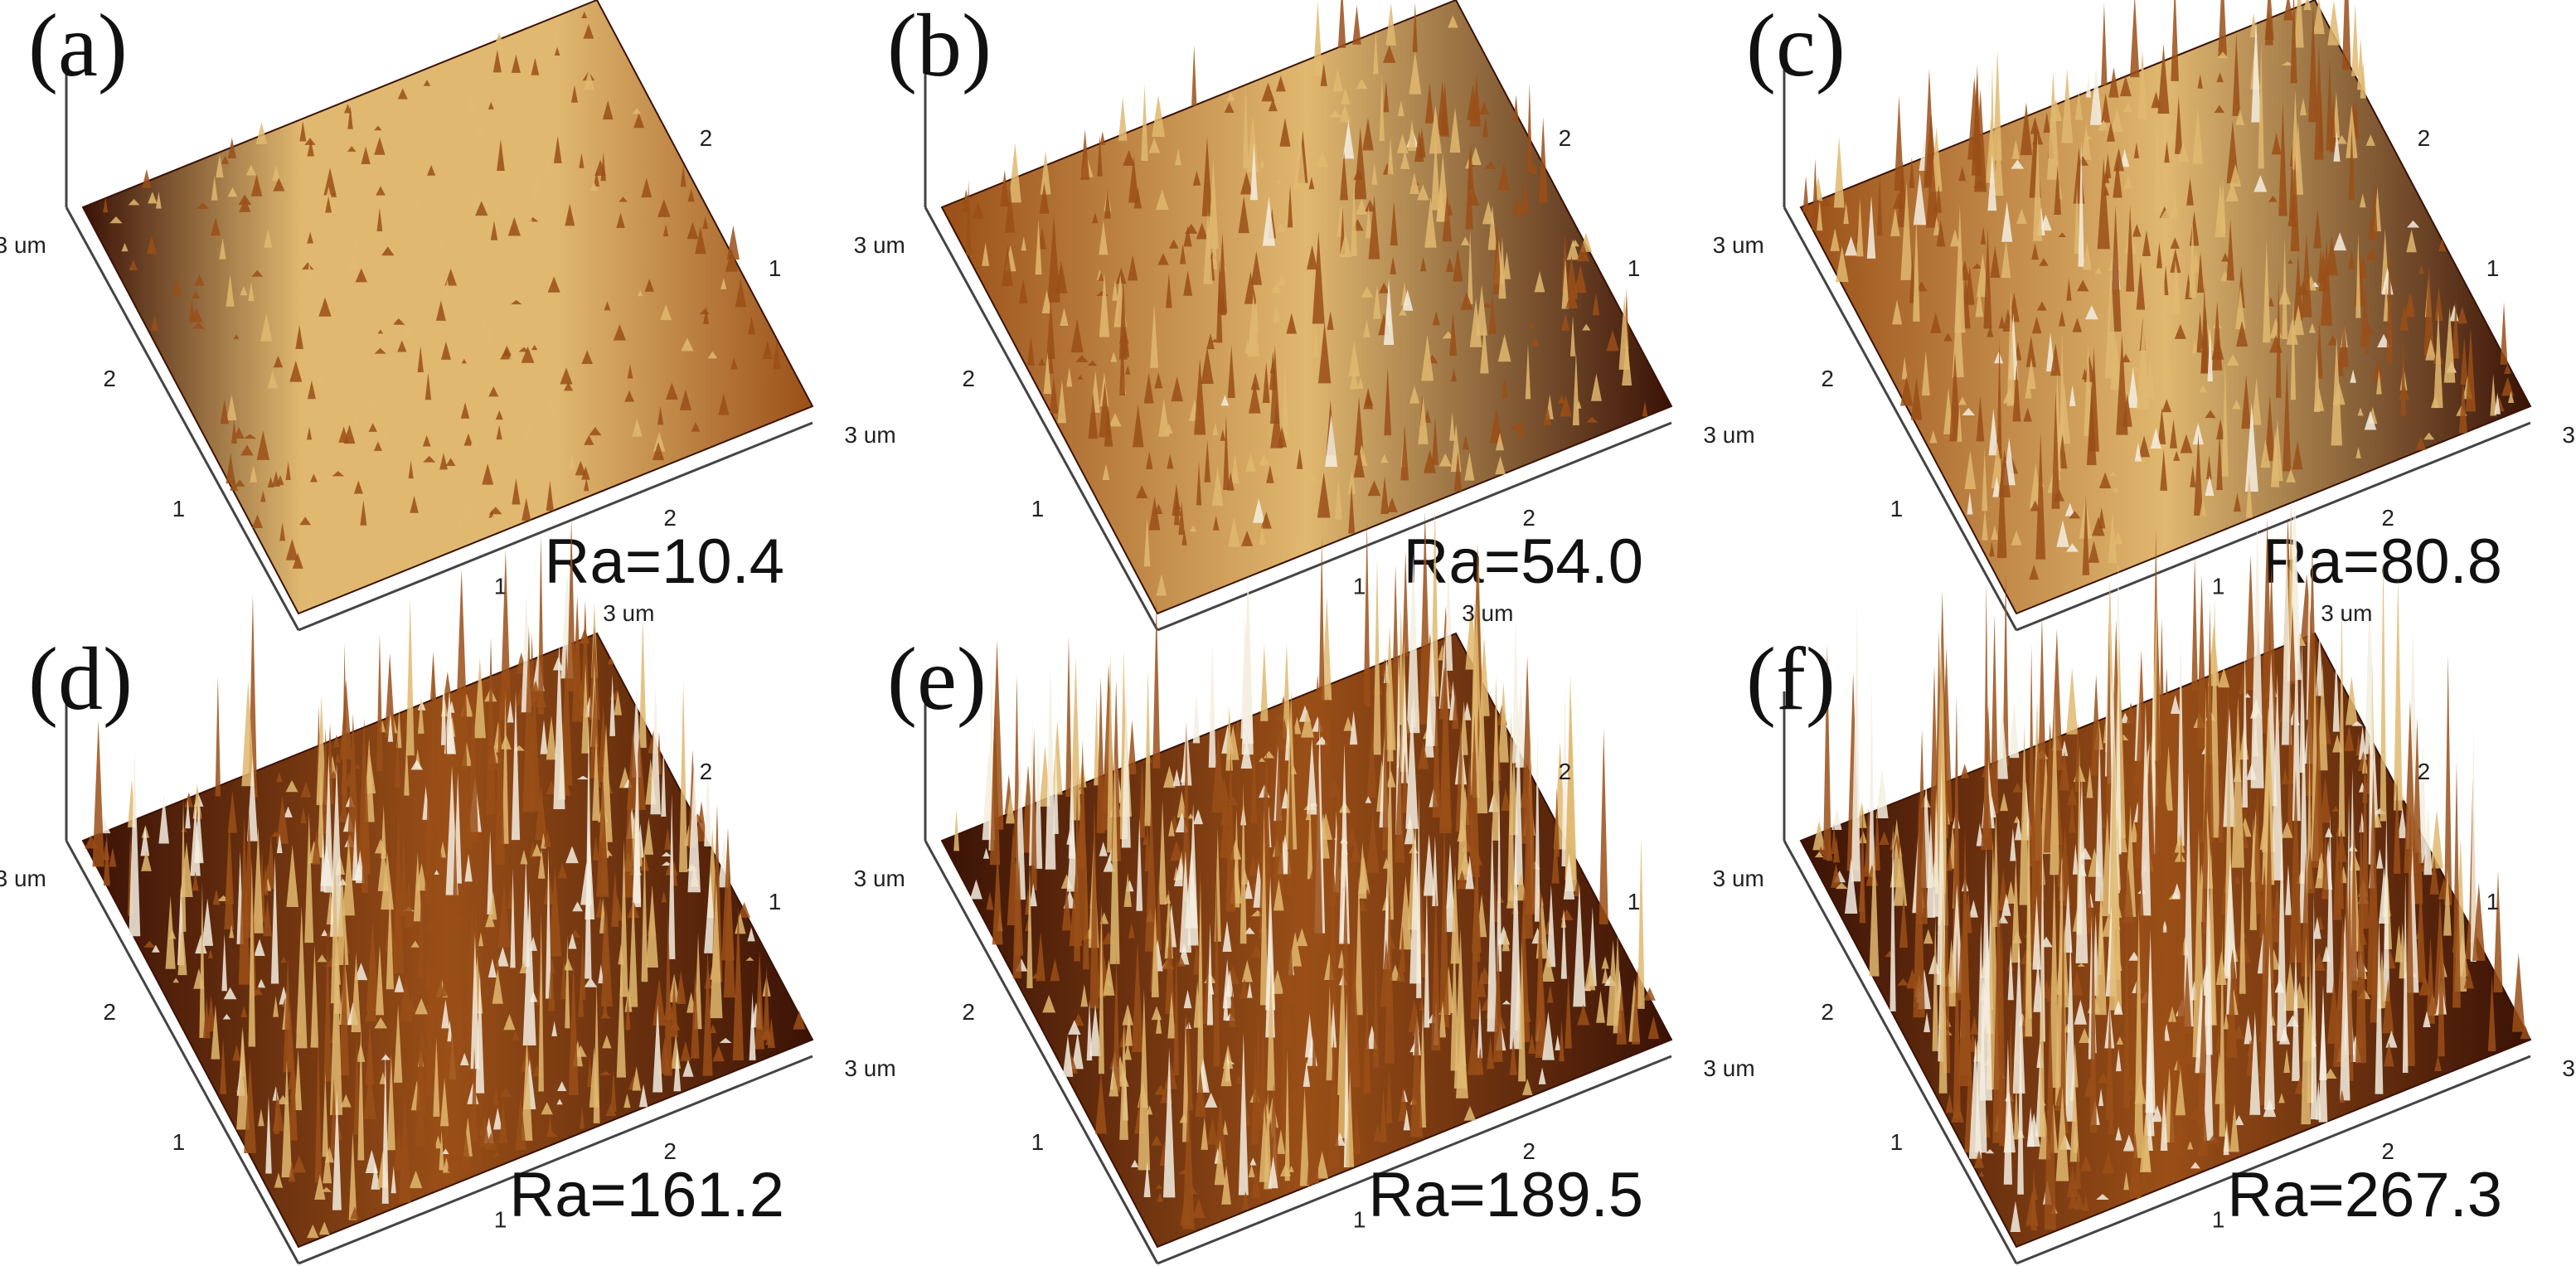 The height and width of the screenshot is (1266, 2576). What do you see at coordinates (2364, 1195) in the screenshot?
I see `roughness-label: Ra=267.3` at bounding box center [2364, 1195].